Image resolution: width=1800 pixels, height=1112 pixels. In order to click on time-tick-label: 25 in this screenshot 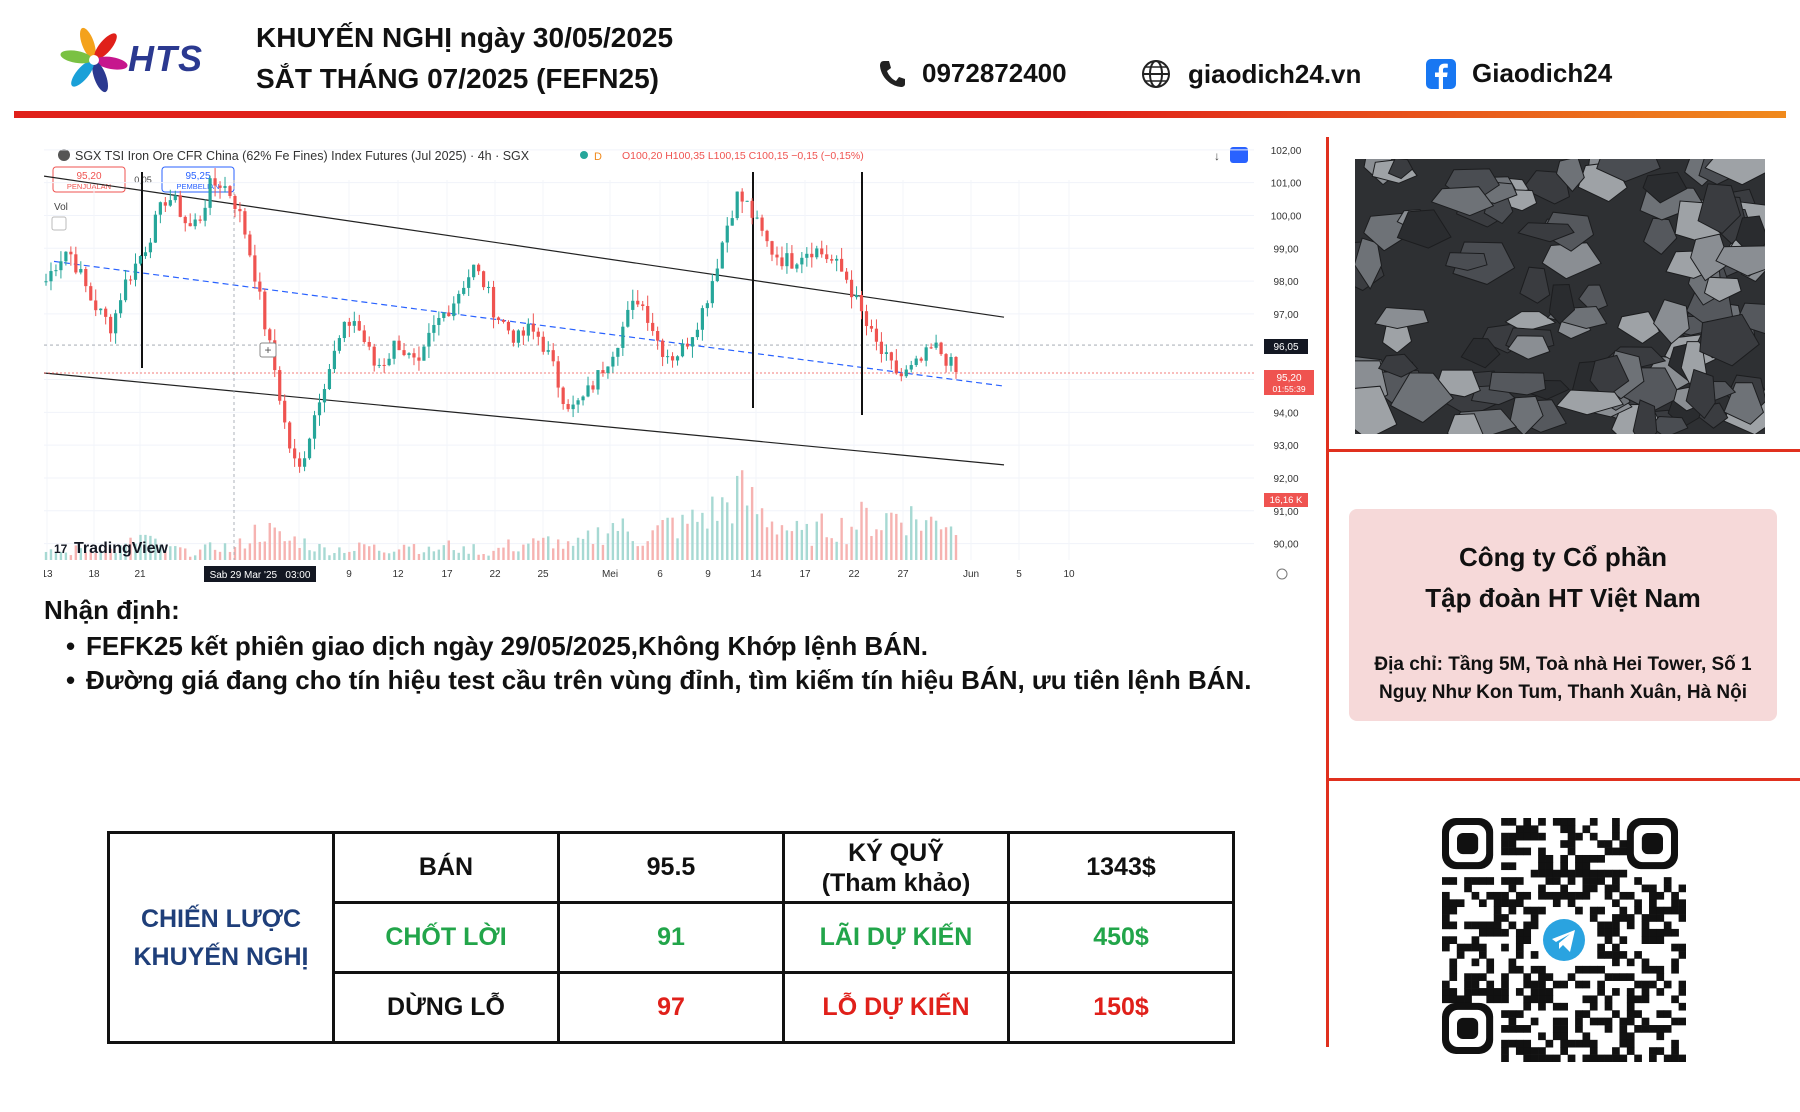, I will do `click(543, 574)`.